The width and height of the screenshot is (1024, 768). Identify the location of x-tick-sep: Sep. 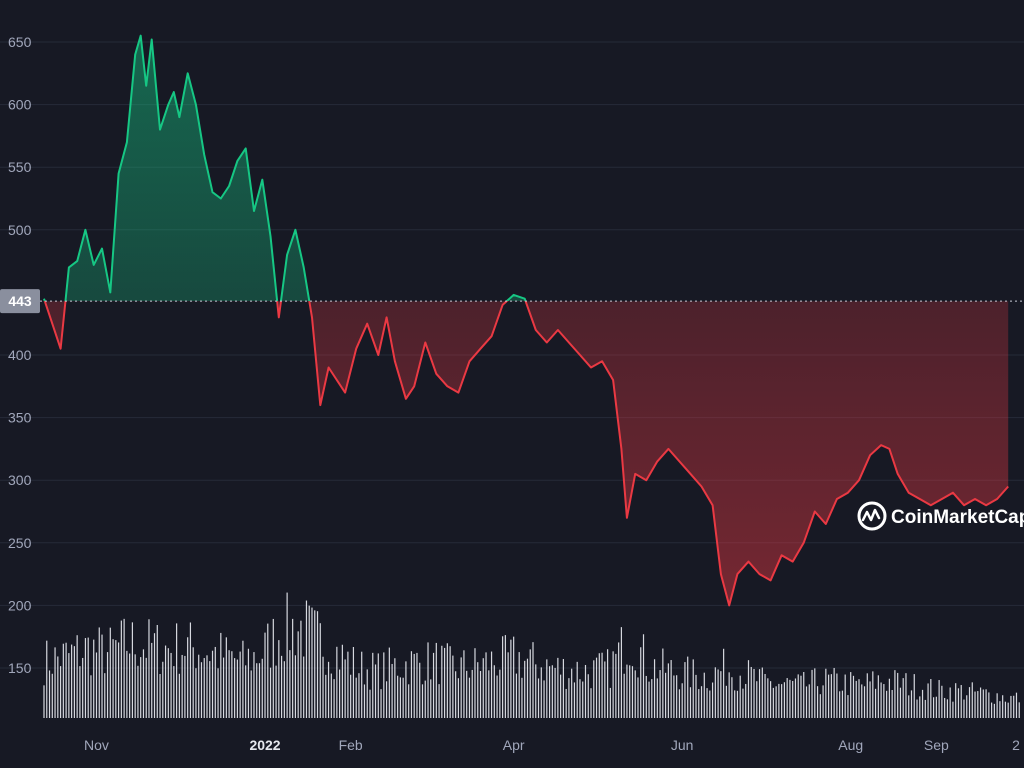
(936, 745).